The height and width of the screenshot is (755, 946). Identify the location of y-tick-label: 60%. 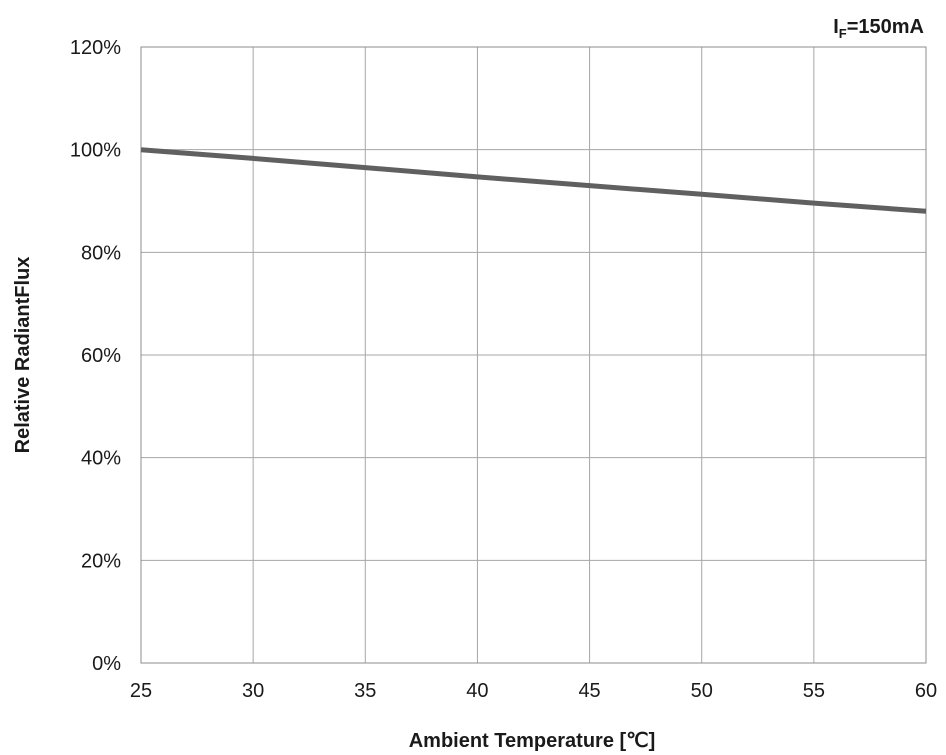
(101, 356).